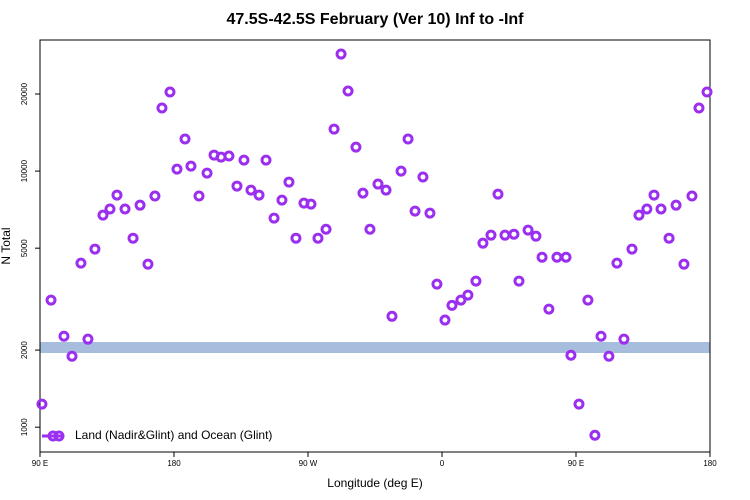  I want to click on y-axis-label: N Total, so click(6, 245).